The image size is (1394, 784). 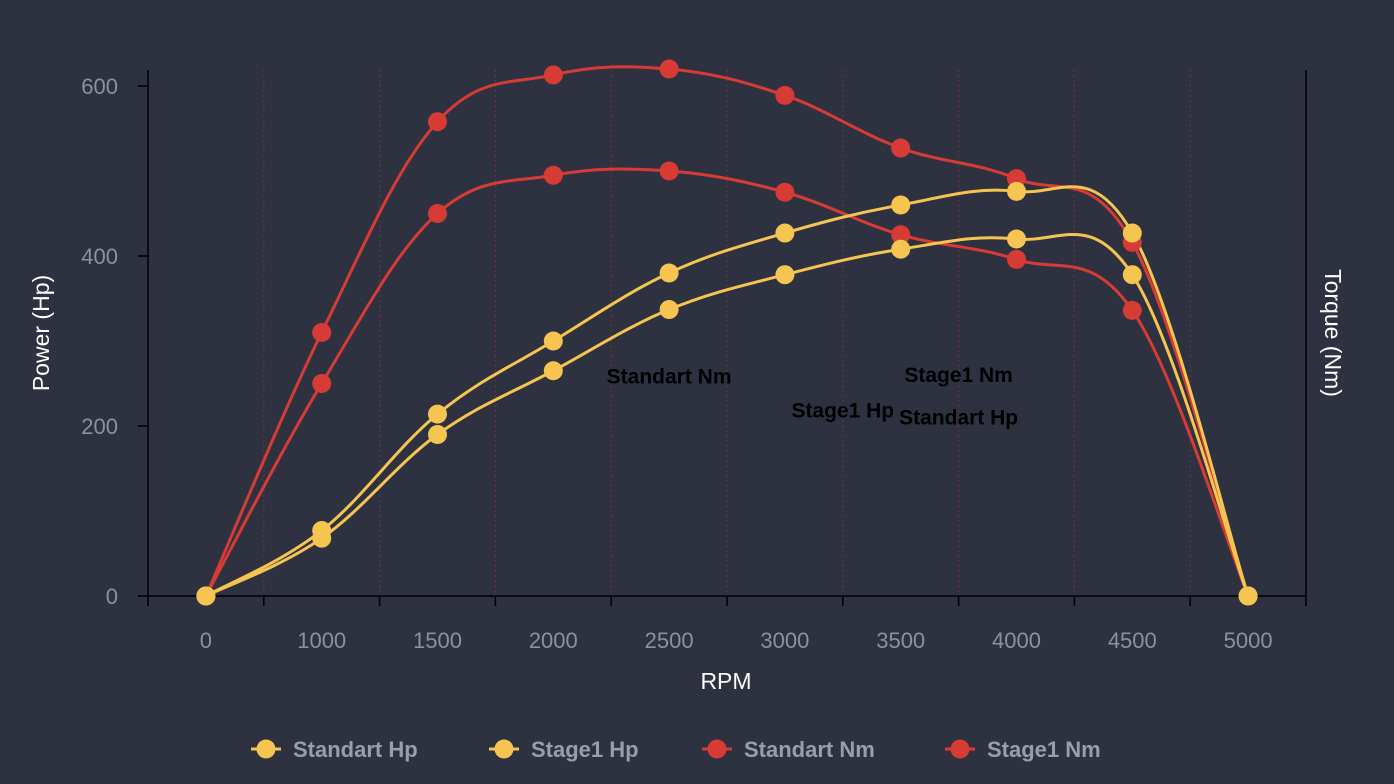 I want to click on x-tick-label: 4000, so click(x=1016, y=640).